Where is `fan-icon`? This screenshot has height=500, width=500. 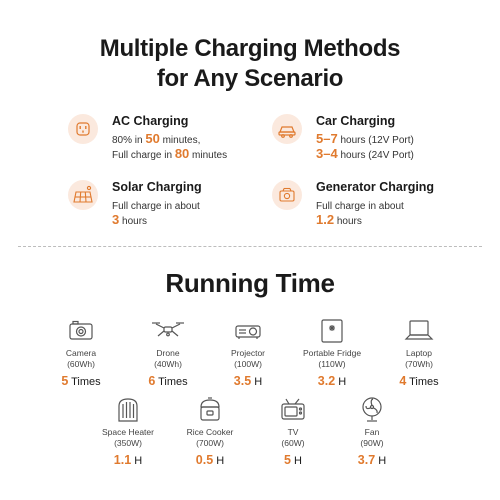
fan-icon is located at coordinates (372, 410).